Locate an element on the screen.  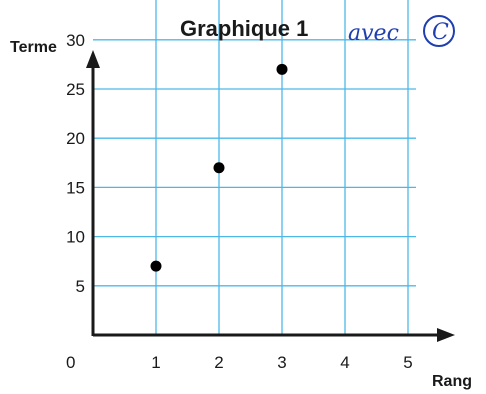
x-tick-label: 1 is located at coordinates (155, 362).